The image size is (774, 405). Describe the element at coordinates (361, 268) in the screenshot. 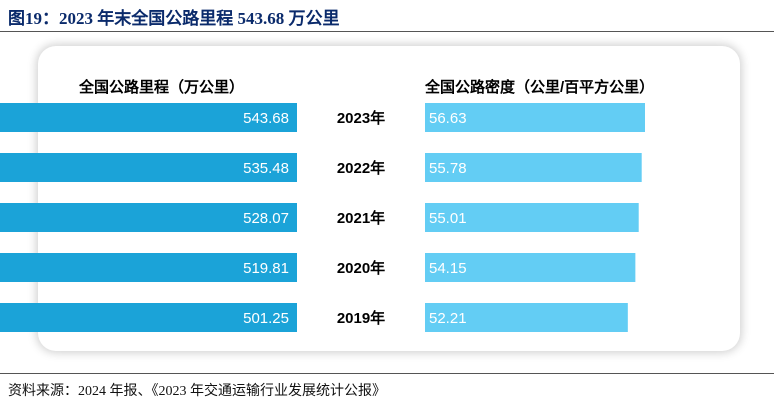

I see `year-label: 2020年` at that location.